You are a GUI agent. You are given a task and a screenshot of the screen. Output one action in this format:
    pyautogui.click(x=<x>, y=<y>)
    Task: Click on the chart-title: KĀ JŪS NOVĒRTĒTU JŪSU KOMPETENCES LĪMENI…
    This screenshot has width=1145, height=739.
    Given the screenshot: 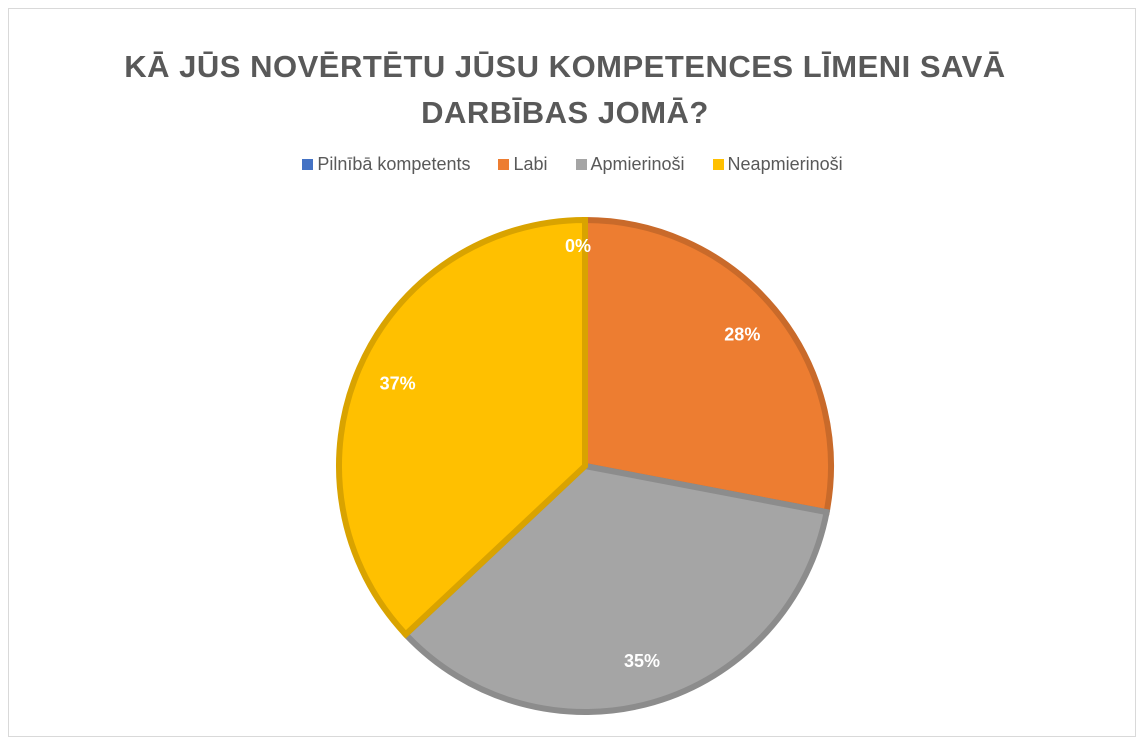 What is the action you would take?
    pyautogui.click(x=565, y=89)
    